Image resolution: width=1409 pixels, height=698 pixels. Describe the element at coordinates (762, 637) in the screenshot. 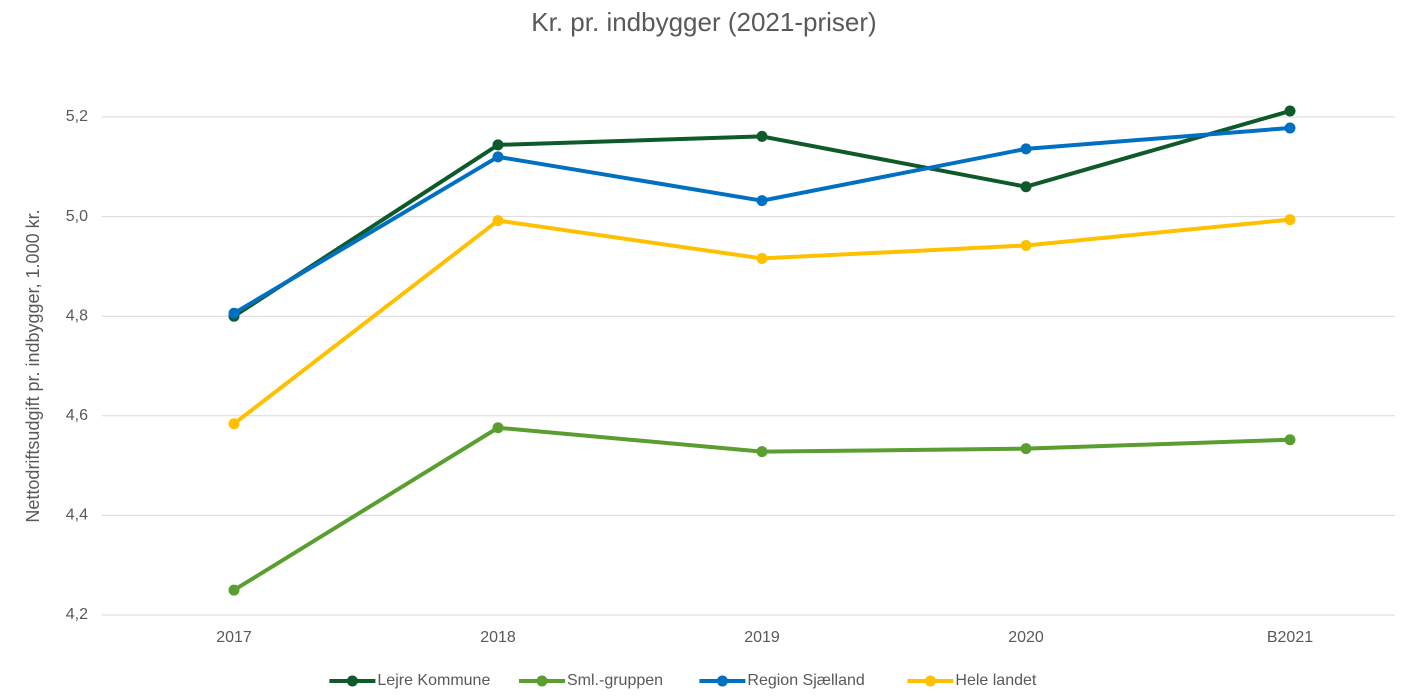

I see `x-tick-label: 2019` at that location.